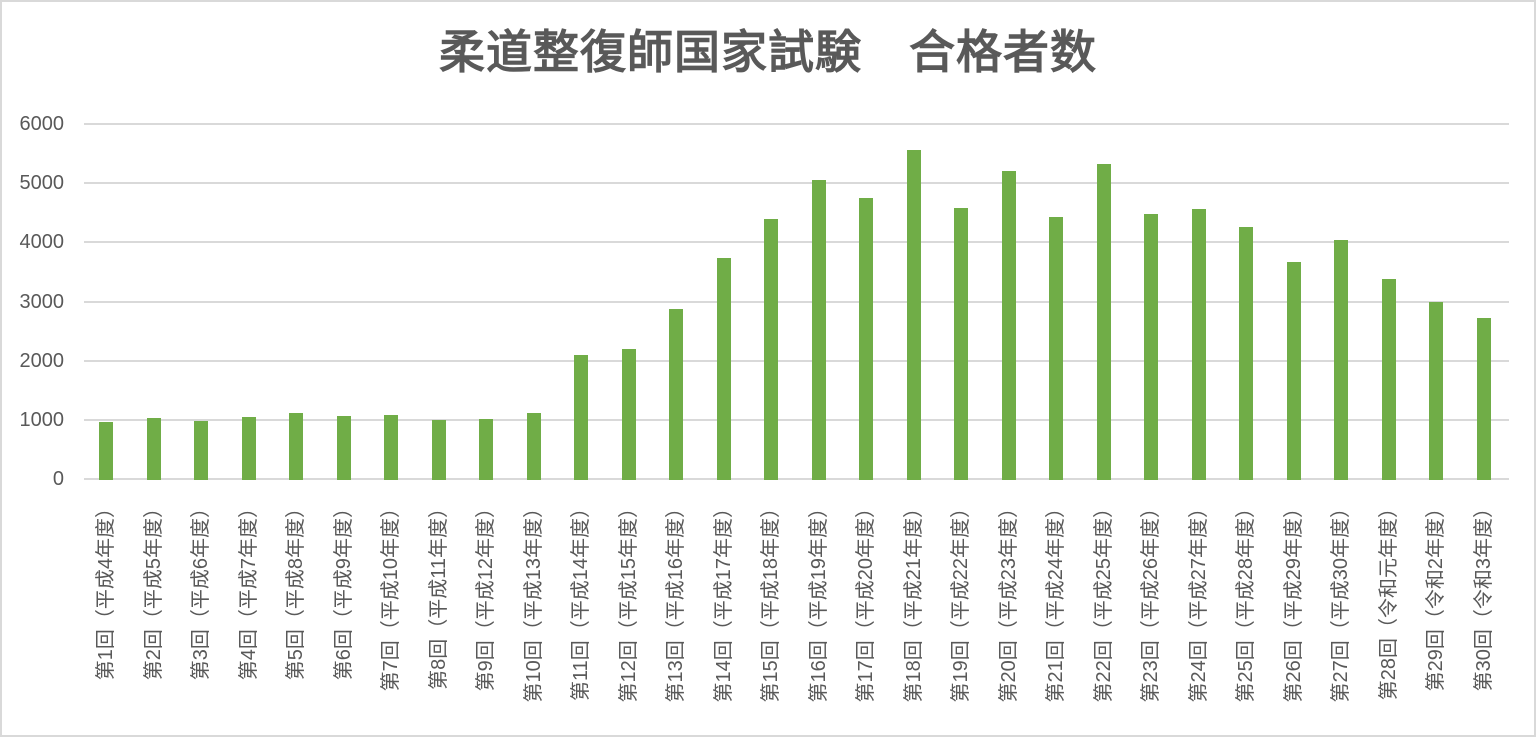 This screenshot has width=1536, height=737. I want to click on y-axis-tick-label: 5000, so click(42, 183).